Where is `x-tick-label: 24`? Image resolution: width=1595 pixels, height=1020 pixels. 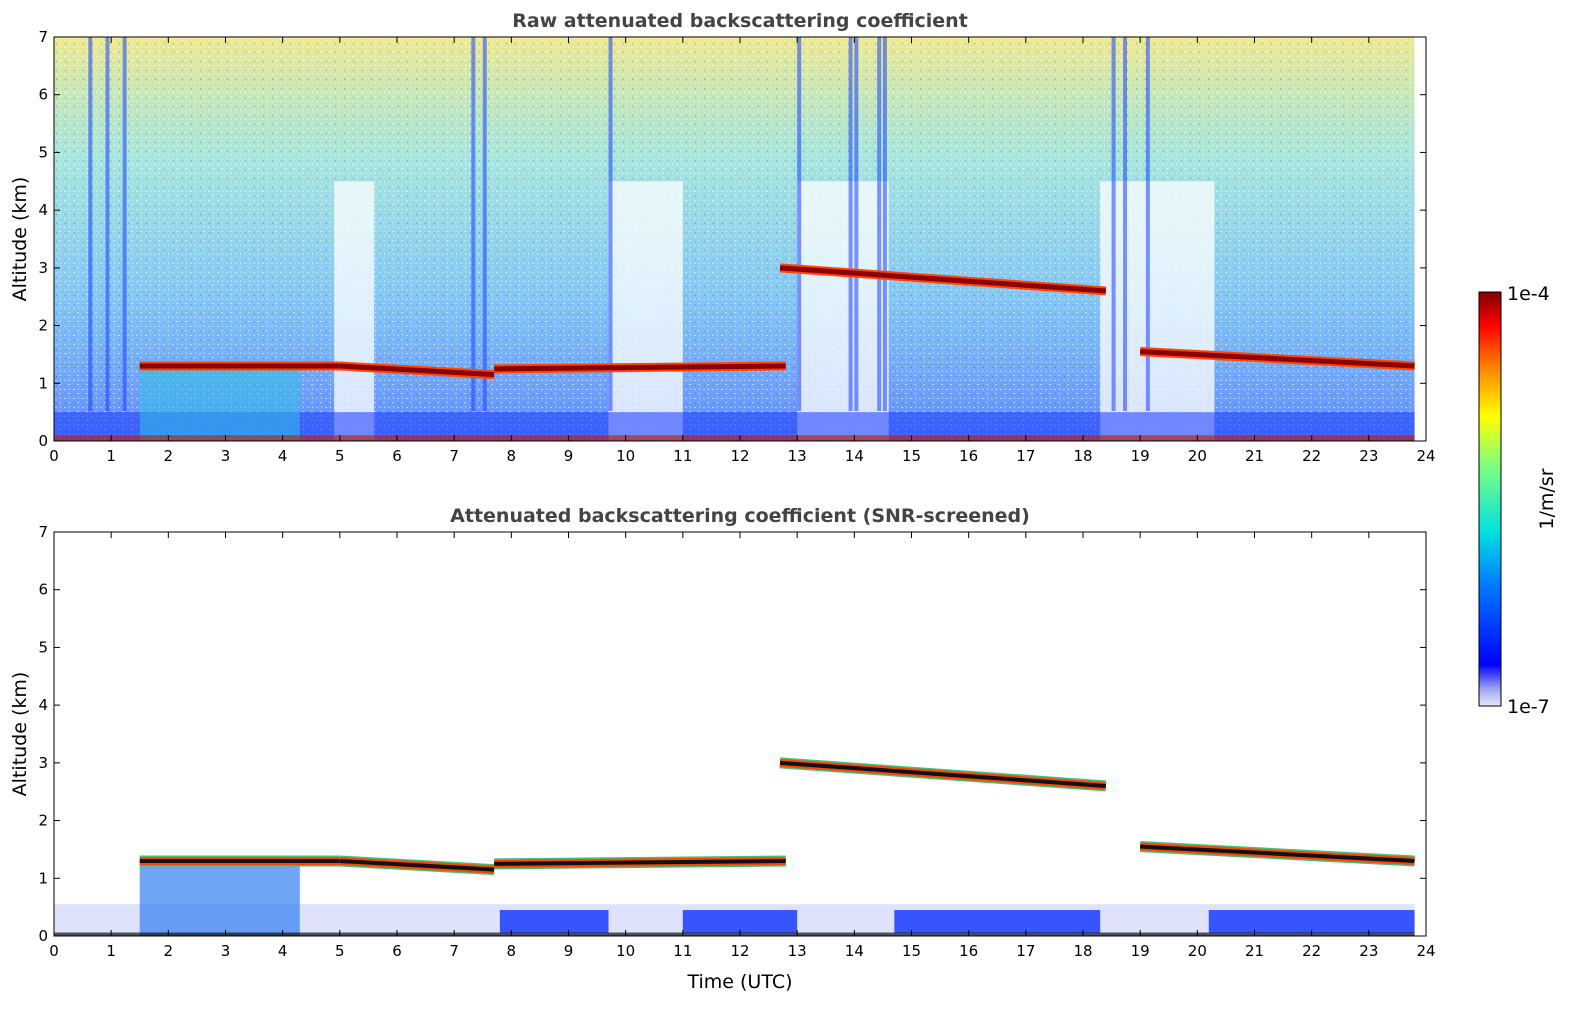
x-tick-label: 24 is located at coordinates (1425, 456).